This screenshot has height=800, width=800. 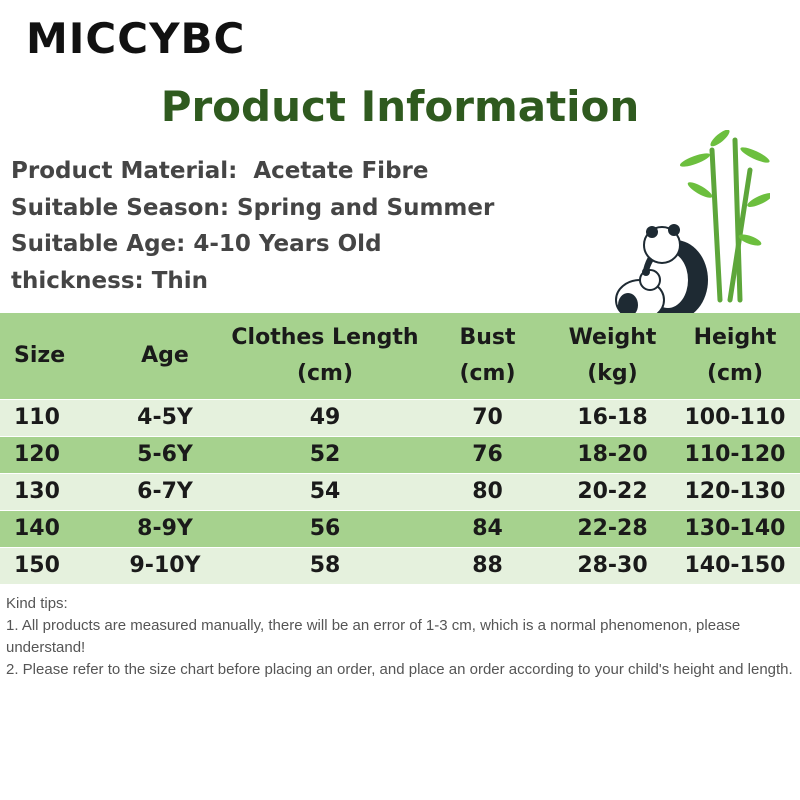 What do you see at coordinates (136, 38) in the screenshot?
I see `brand: MICCYBC` at bounding box center [136, 38].